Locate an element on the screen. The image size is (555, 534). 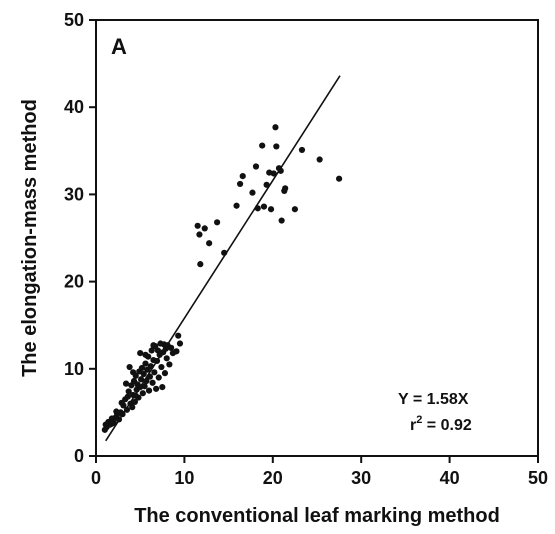
r-squared-prefix: r is located at coordinates (413, 425).